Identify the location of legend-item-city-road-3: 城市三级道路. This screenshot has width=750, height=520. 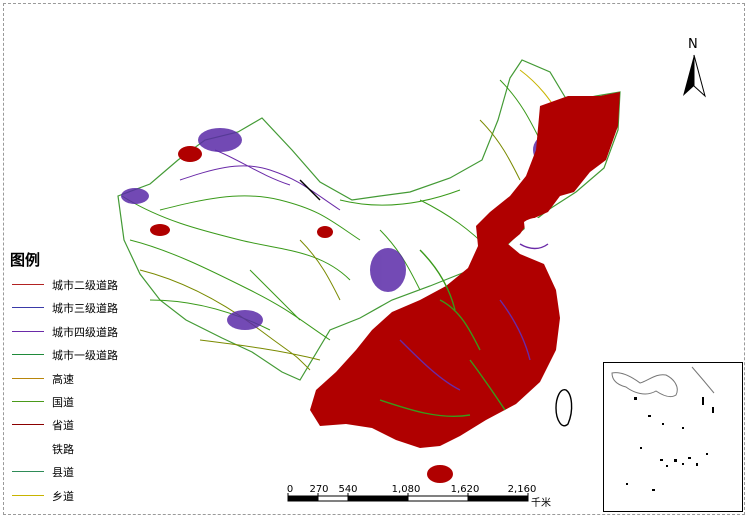
(80, 310).